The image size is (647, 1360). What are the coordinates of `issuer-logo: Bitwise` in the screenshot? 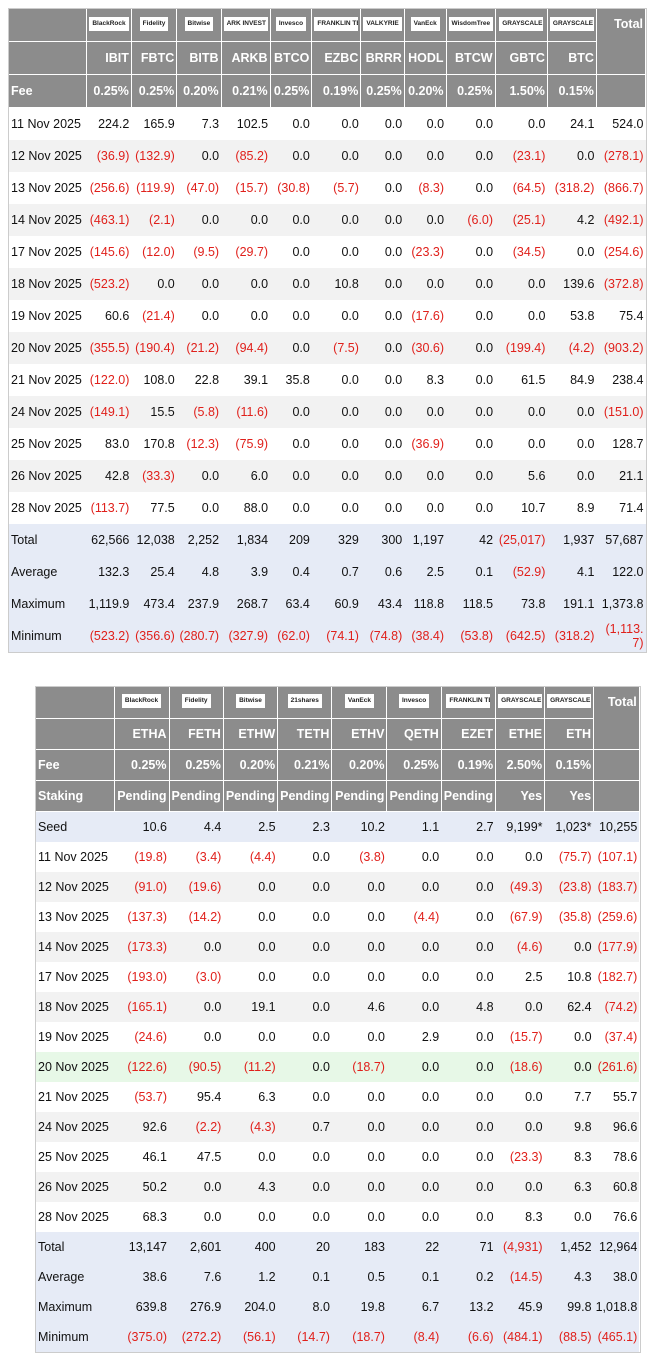 It's located at (199, 23).